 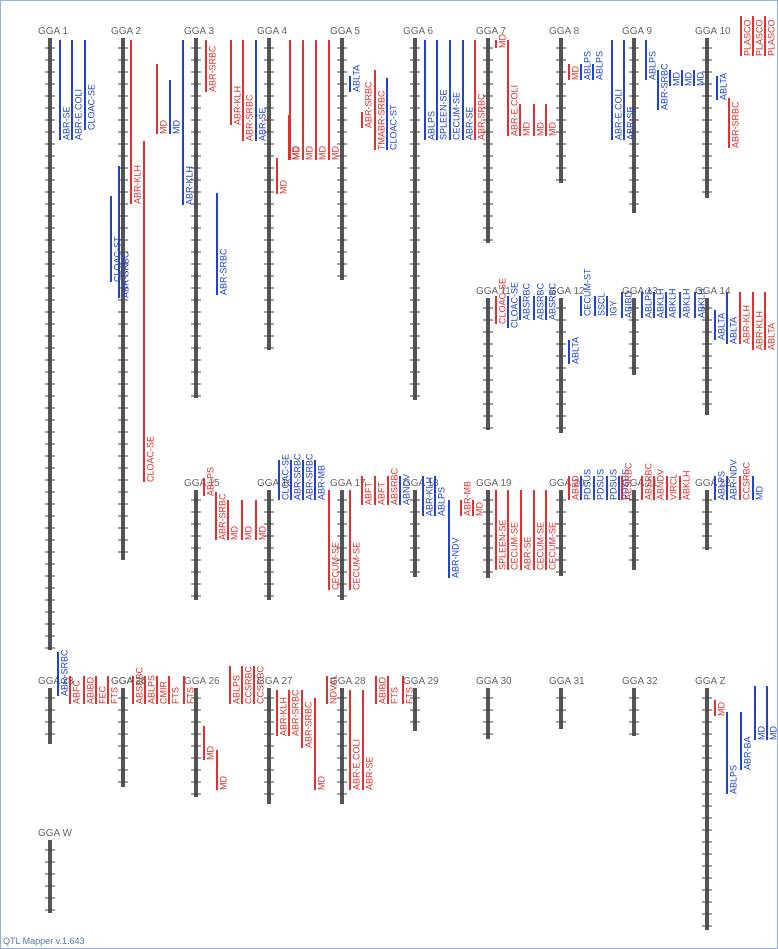 What do you see at coordinates (576, 104) in the screenshot?
I see `chromosome-gga-8: GGA 8MD ABLPS ABLPS` at bounding box center [576, 104].